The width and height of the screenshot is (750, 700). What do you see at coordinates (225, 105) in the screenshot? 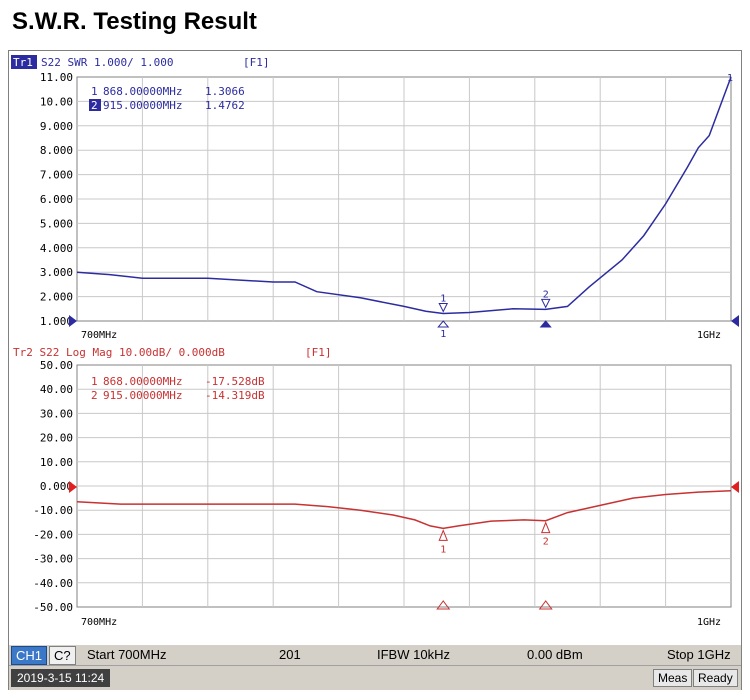
I see `trace1-marker2-value: 1.4762` at bounding box center [225, 105].